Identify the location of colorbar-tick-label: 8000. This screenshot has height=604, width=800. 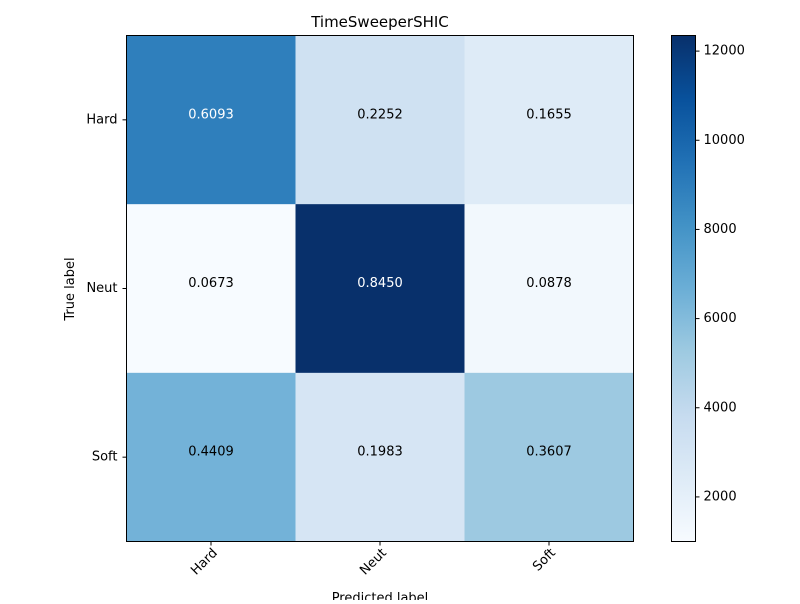
(720, 229).